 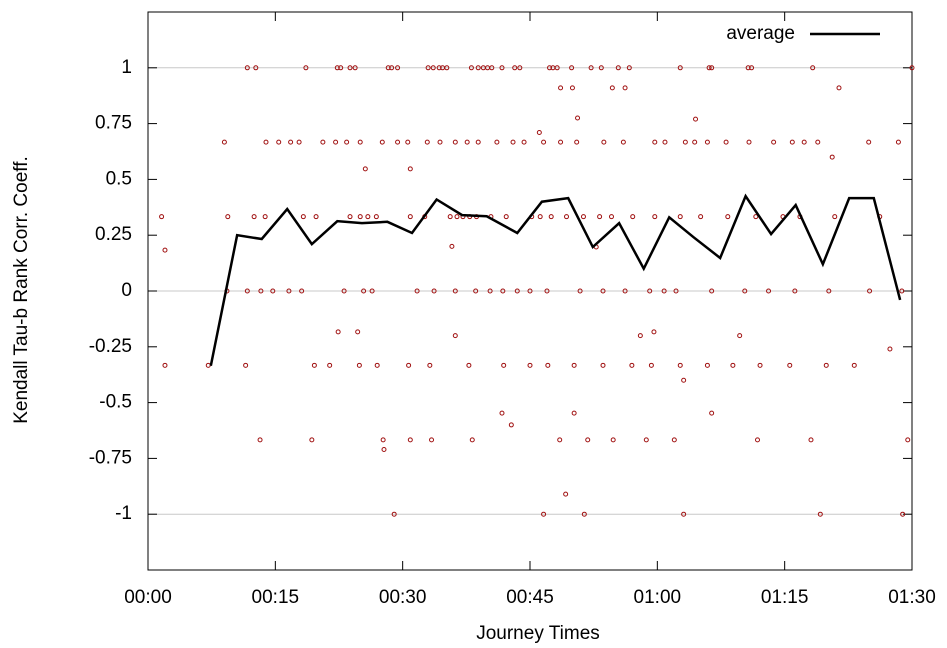 What do you see at coordinates (119, 178) in the screenshot?
I see `y-tick-label: 0.5` at bounding box center [119, 178].